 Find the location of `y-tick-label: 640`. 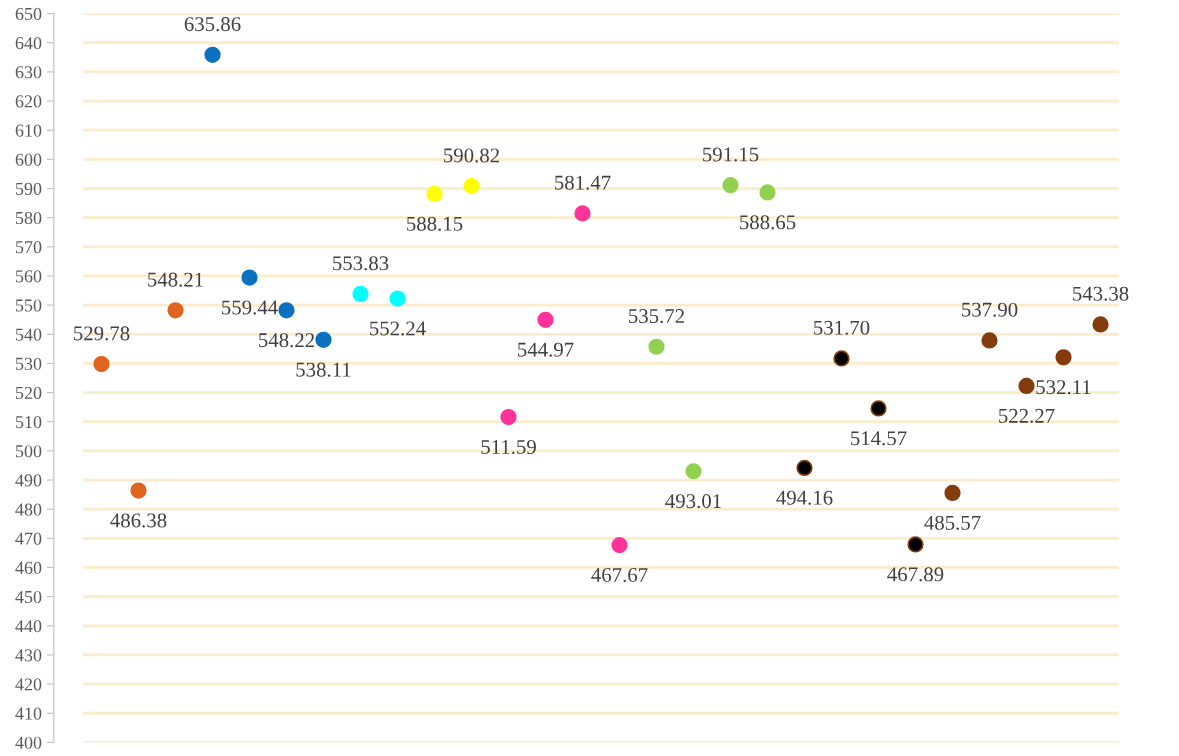

y-tick-label: 640 is located at coordinates (28, 43).